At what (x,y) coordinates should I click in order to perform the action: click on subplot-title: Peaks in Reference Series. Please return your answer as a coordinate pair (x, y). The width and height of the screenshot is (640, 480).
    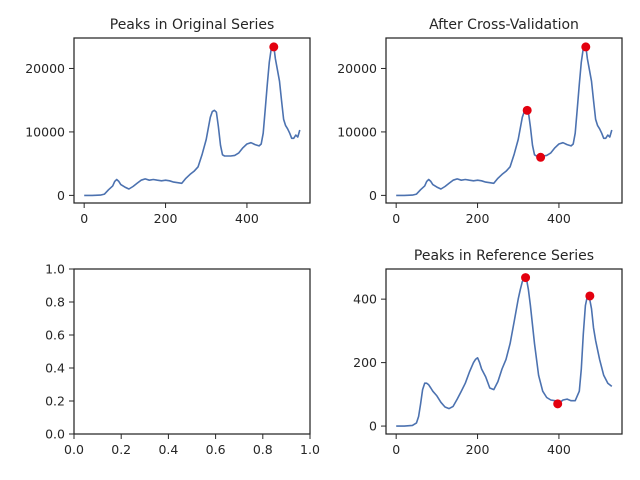
    Looking at the image, I should click on (504, 256).